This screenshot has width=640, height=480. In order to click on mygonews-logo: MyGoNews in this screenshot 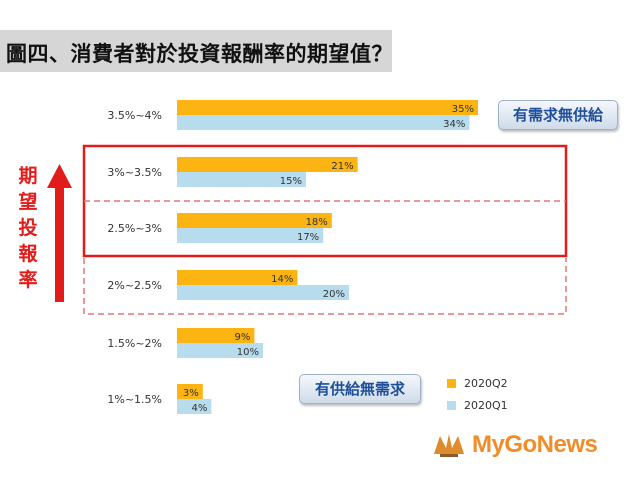, I will do `click(515, 445)`.